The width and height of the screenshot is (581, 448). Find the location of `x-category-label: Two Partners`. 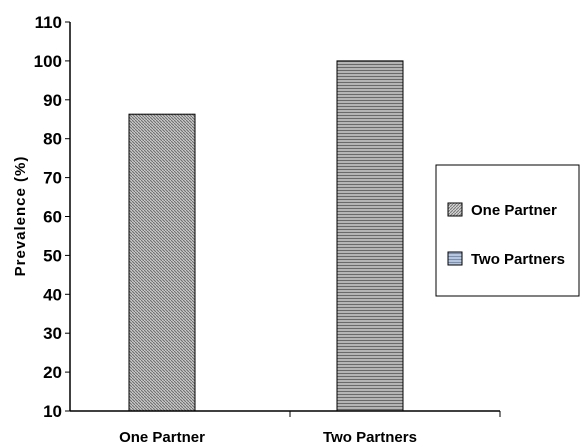

x-category-label: Two Partners is located at coordinates (370, 437).